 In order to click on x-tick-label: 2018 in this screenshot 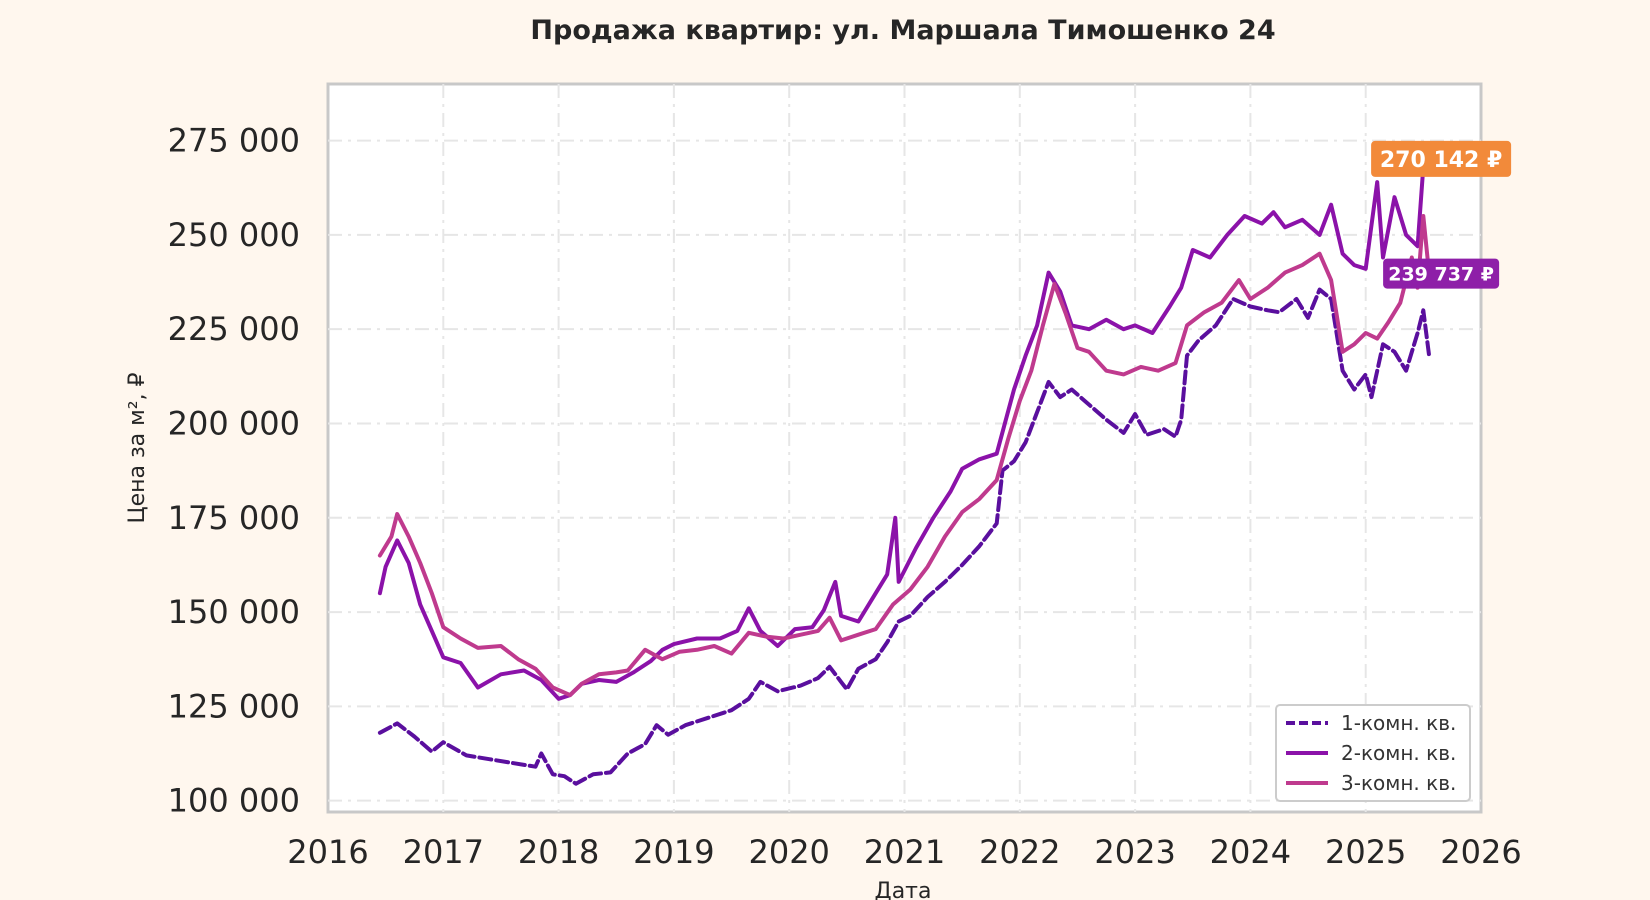, I will do `click(558, 852)`.